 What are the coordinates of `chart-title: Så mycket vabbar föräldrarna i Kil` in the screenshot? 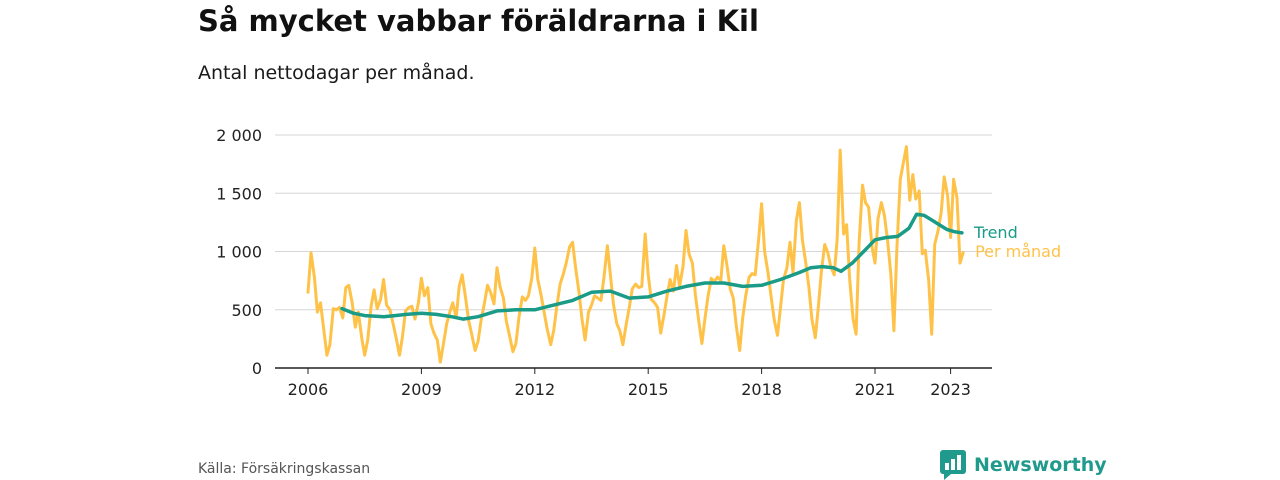 It's located at (478, 21).